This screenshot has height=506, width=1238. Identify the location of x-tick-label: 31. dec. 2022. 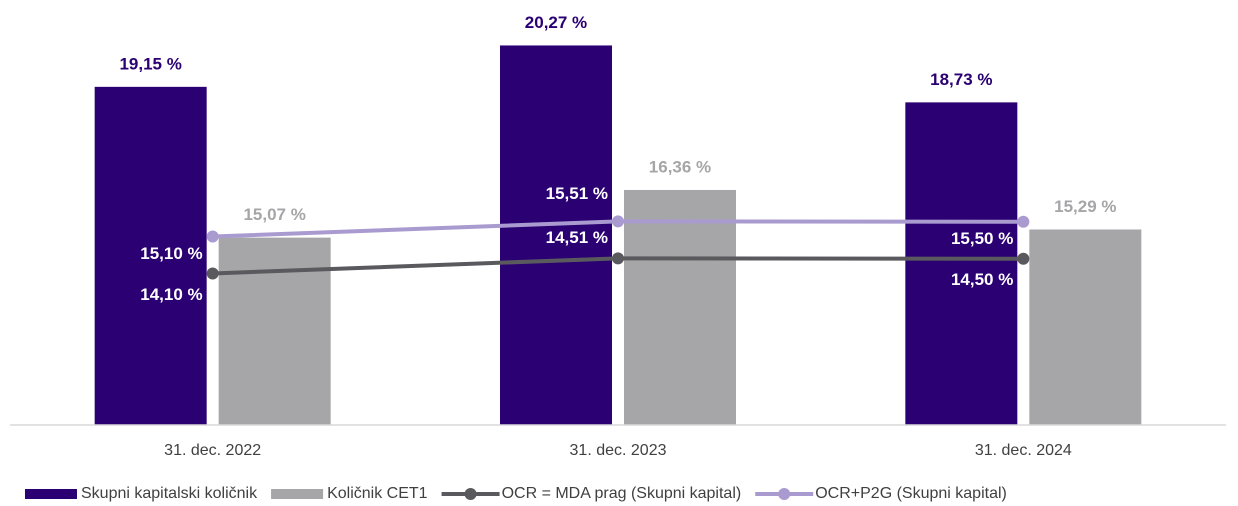
(212, 450).